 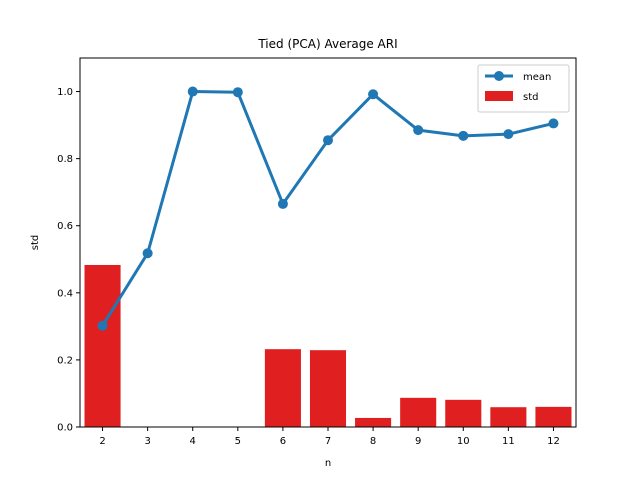 I want to click on x-tick-label-6: 6, so click(x=283, y=441).